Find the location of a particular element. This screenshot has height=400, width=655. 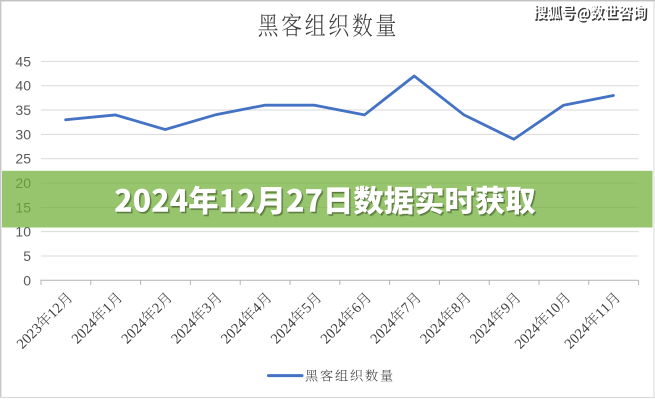

svg-text: 40 is located at coordinates (23, 86).